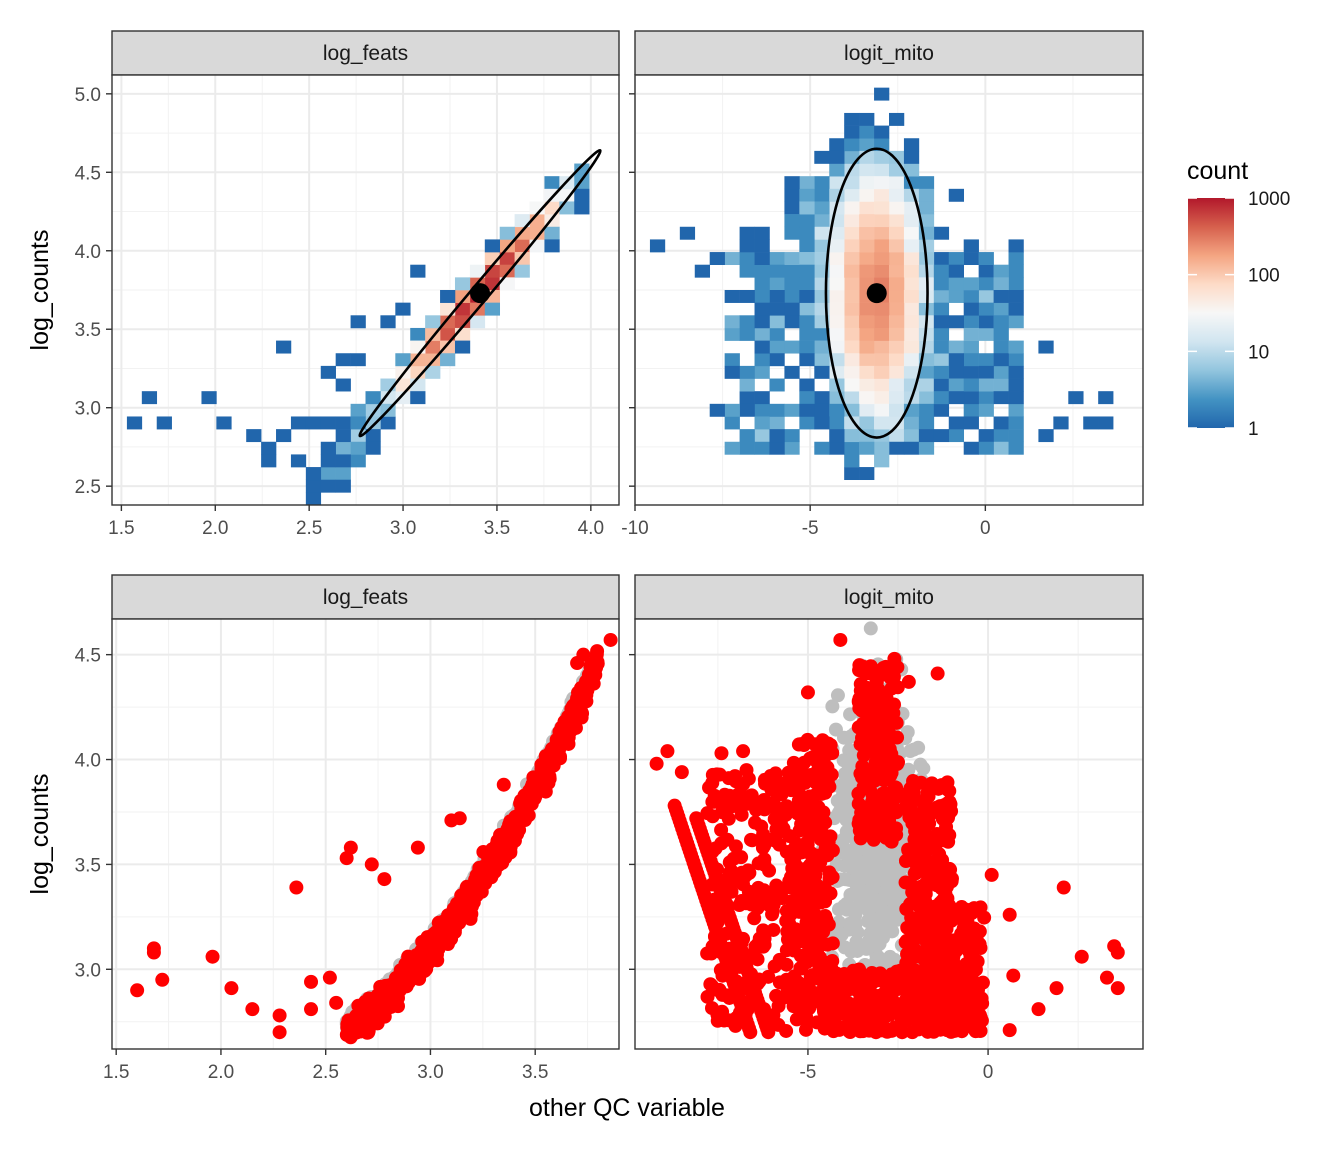  I want to click on panel-border, so click(889, 834).